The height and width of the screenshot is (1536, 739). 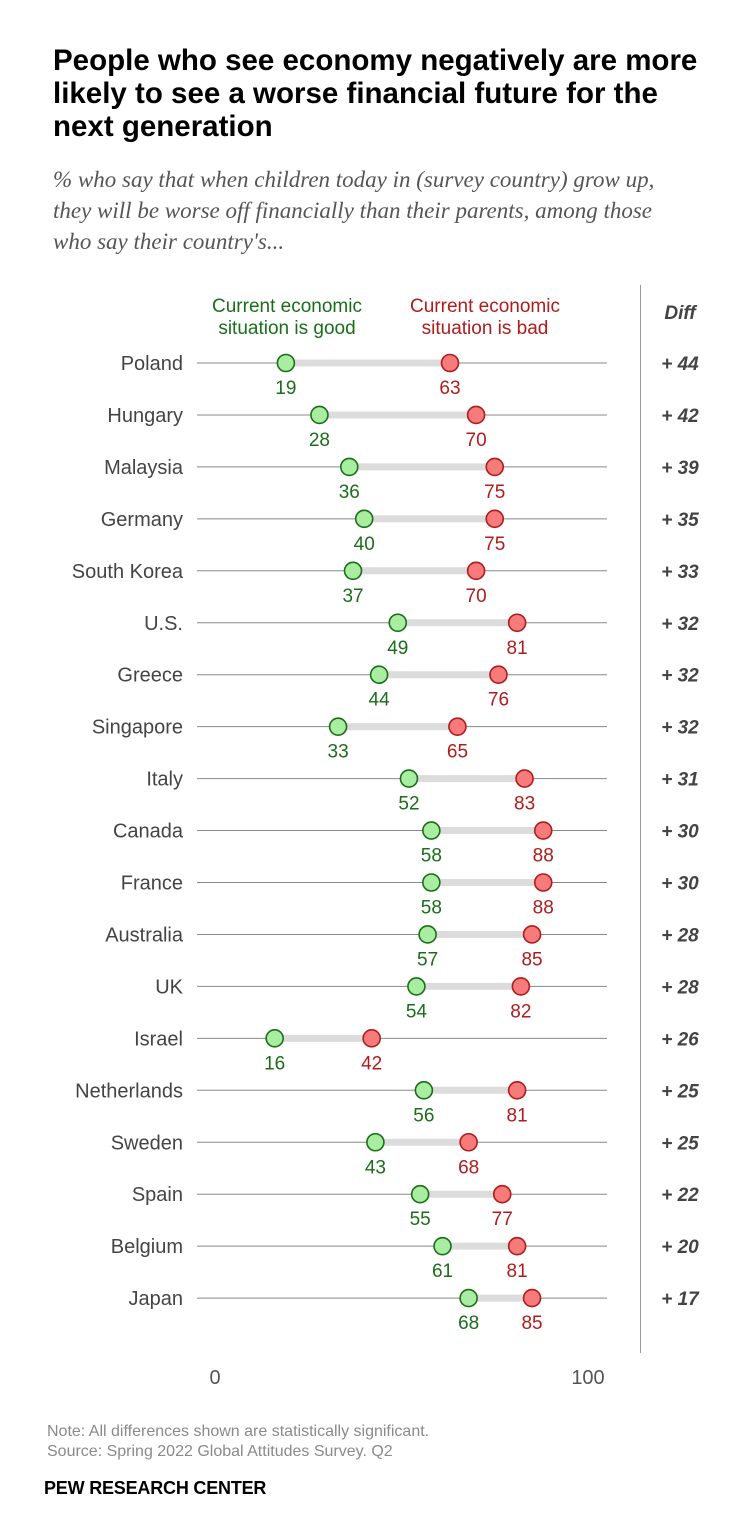 I want to click on diff-value: + 25, so click(x=680, y=1091).